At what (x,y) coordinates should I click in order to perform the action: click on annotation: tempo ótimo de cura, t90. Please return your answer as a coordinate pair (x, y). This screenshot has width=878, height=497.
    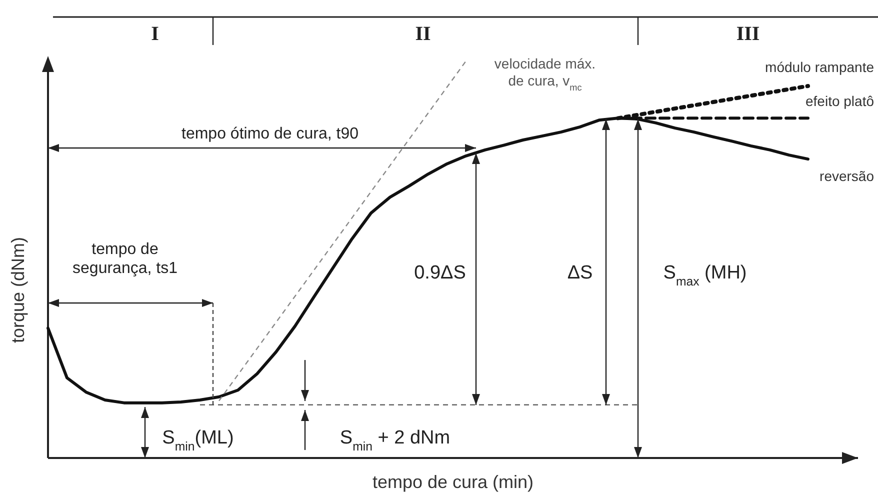
    Looking at the image, I should click on (270, 134).